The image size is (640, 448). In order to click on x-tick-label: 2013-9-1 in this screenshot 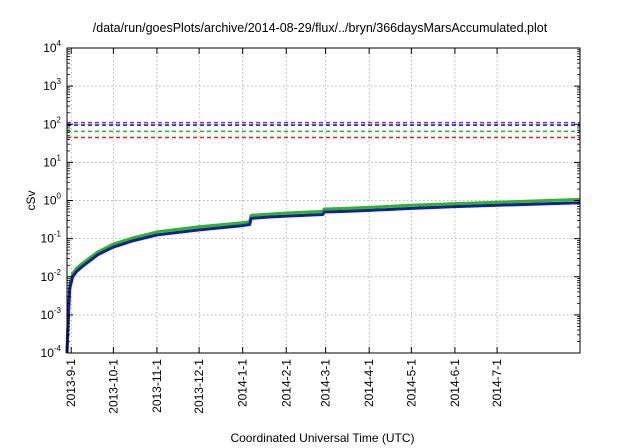, I will do `click(71, 383)`.